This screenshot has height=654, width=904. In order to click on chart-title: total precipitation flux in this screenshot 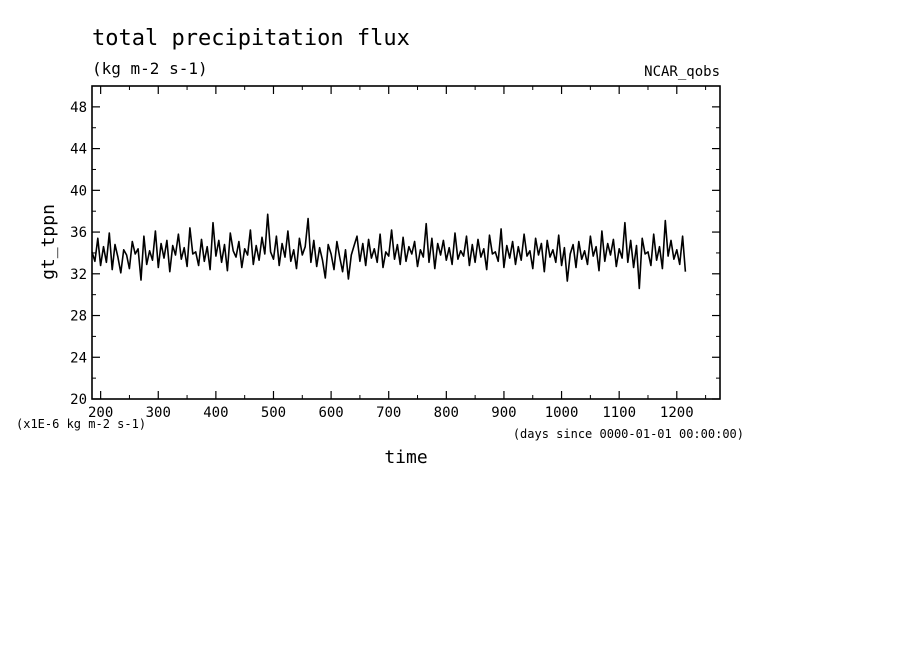, I will do `click(251, 38)`.